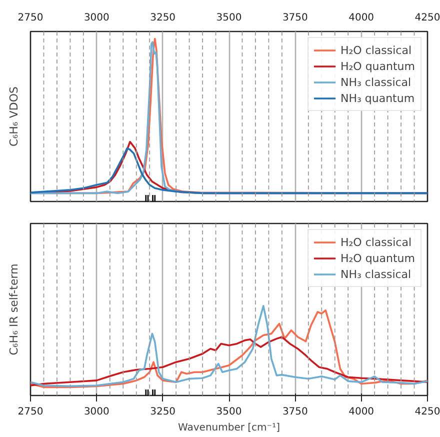  What do you see at coordinates (14, 310) in the screenshot?
I see `y-axis-title: C₆H₆ IR self-term` at bounding box center [14, 310].